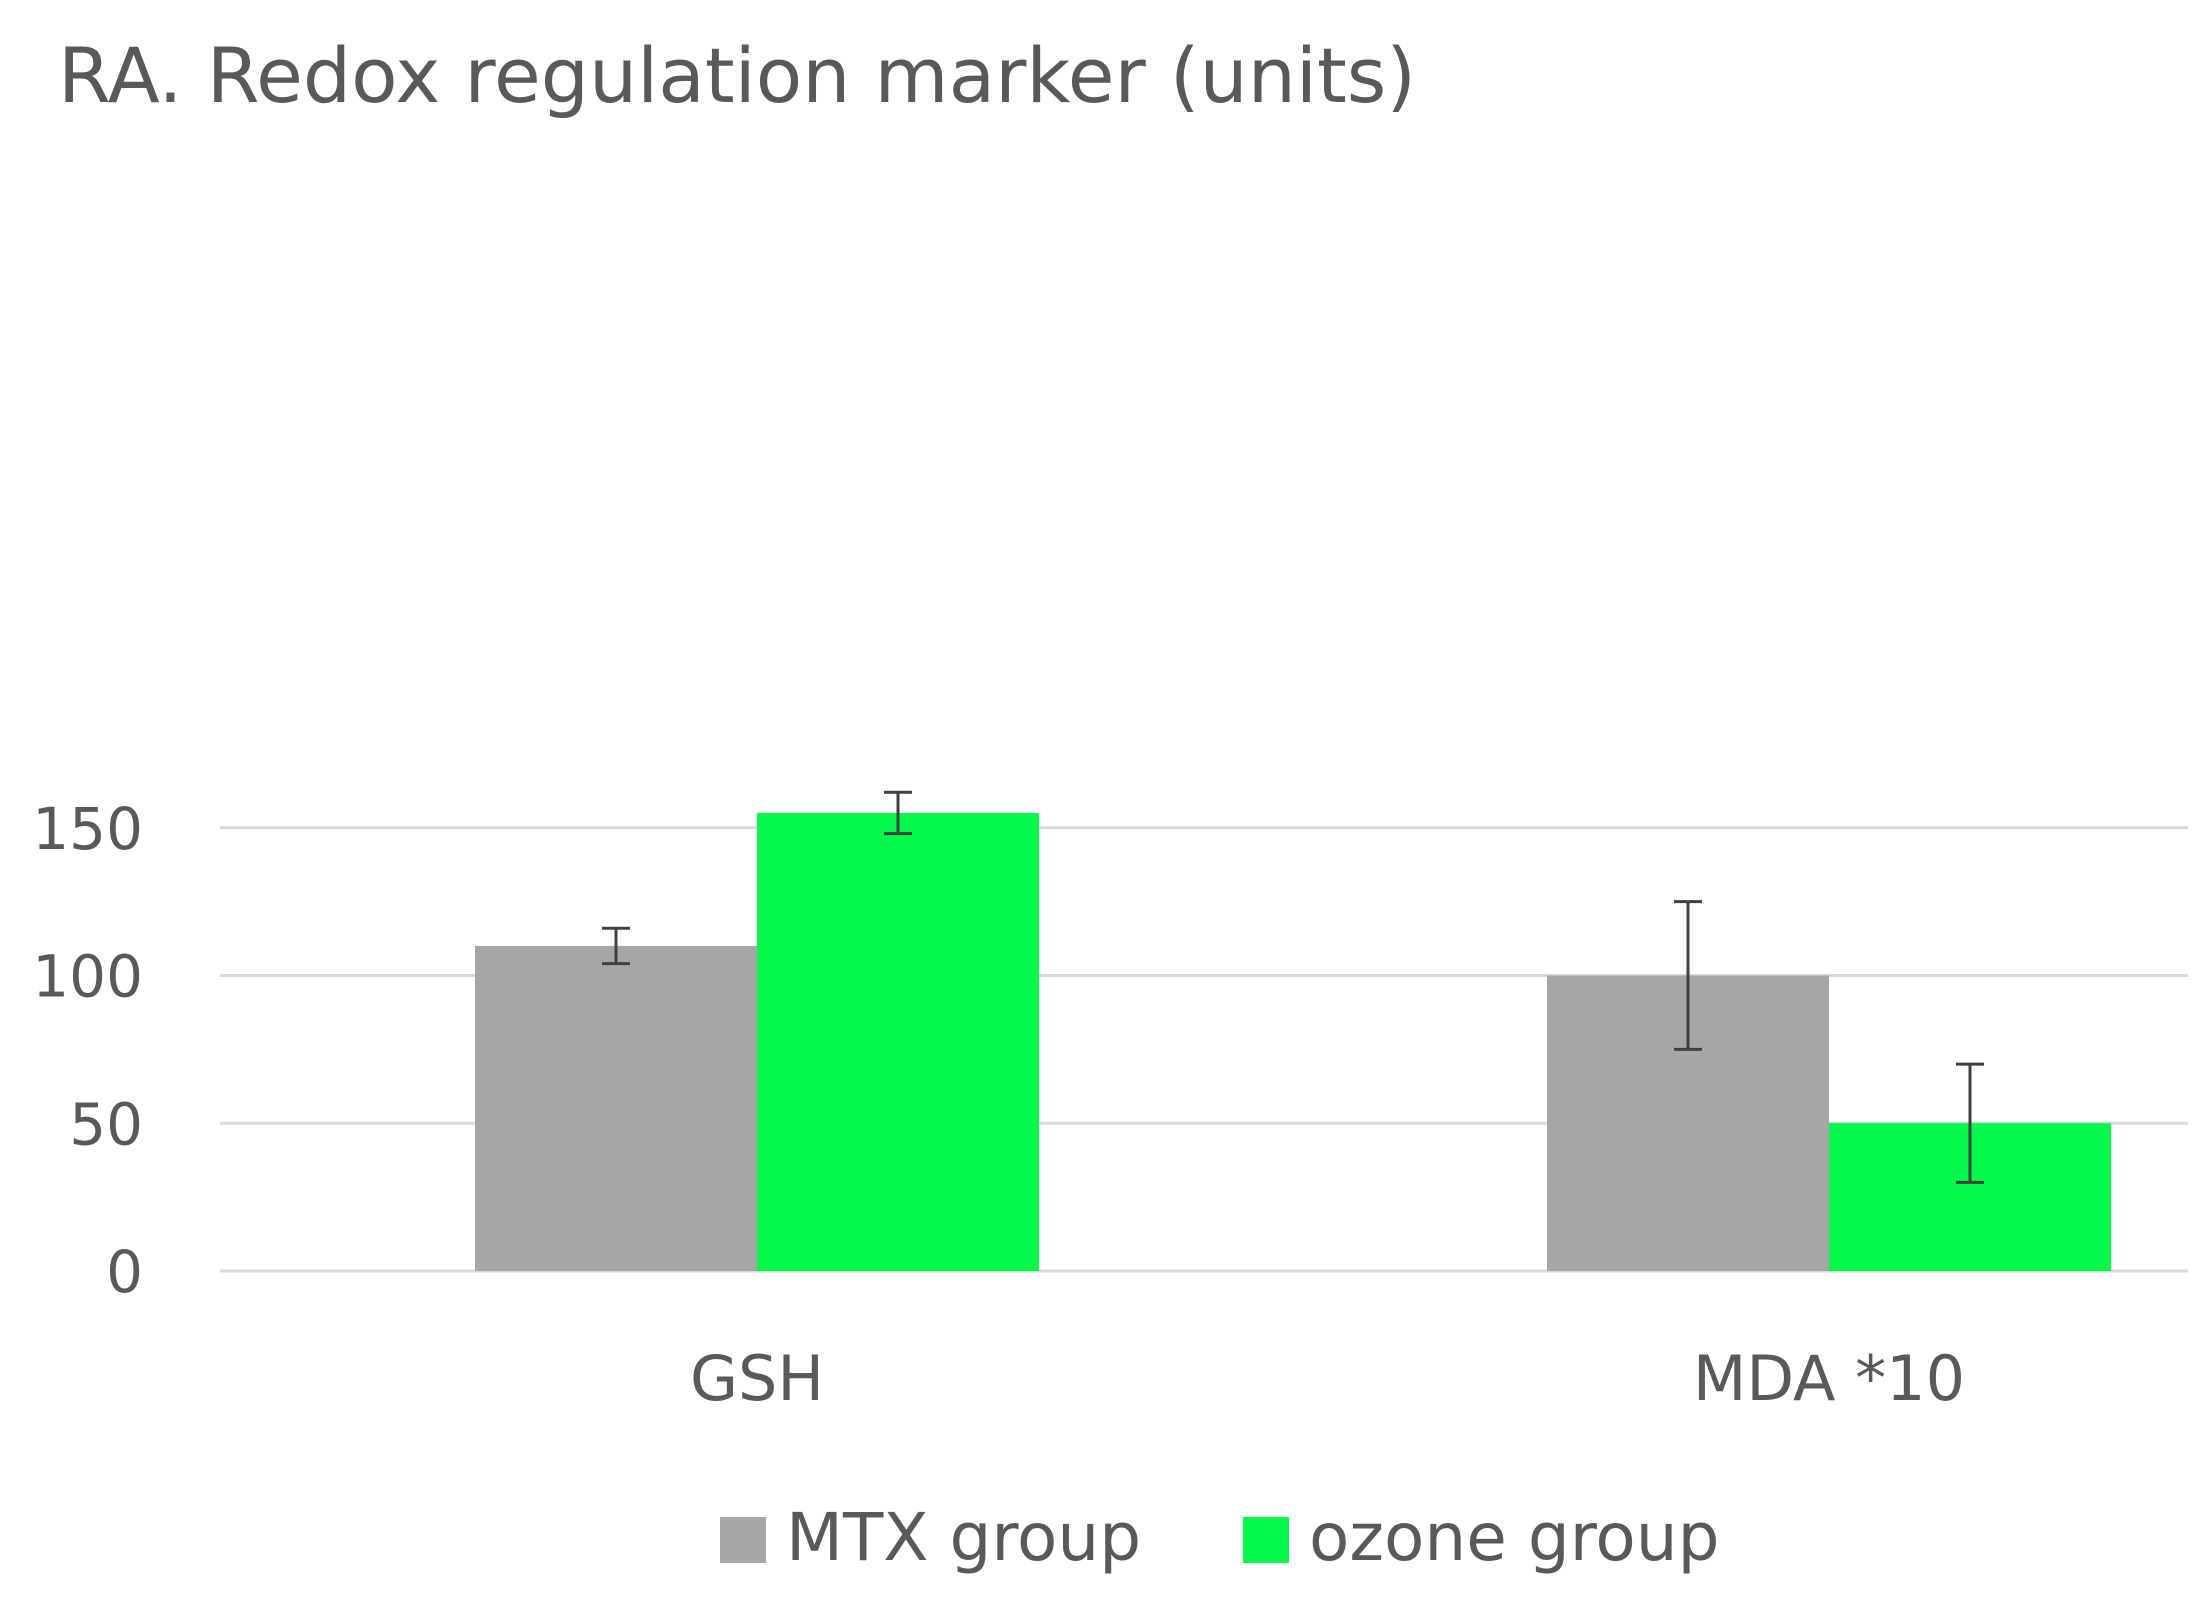  I want to click on legend-item: ozone group, so click(1481, 1537).